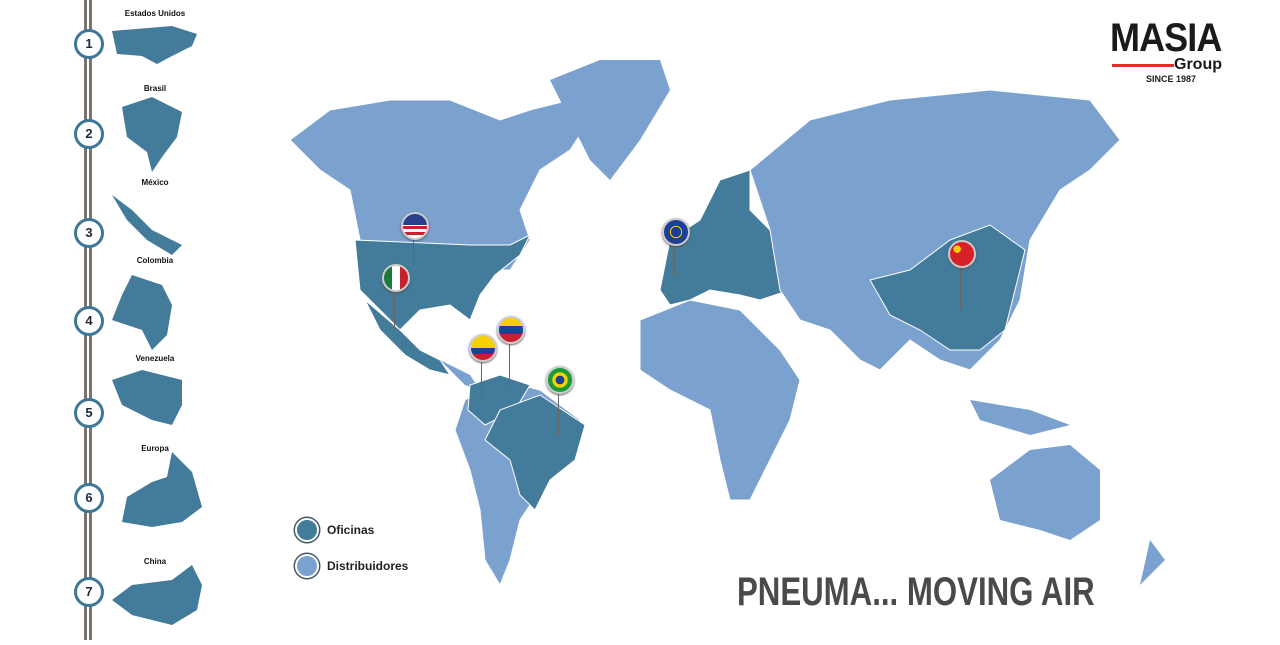 This screenshot has width=1280, height=645. I want to click on country-label: Colombia, so click(155, 260).